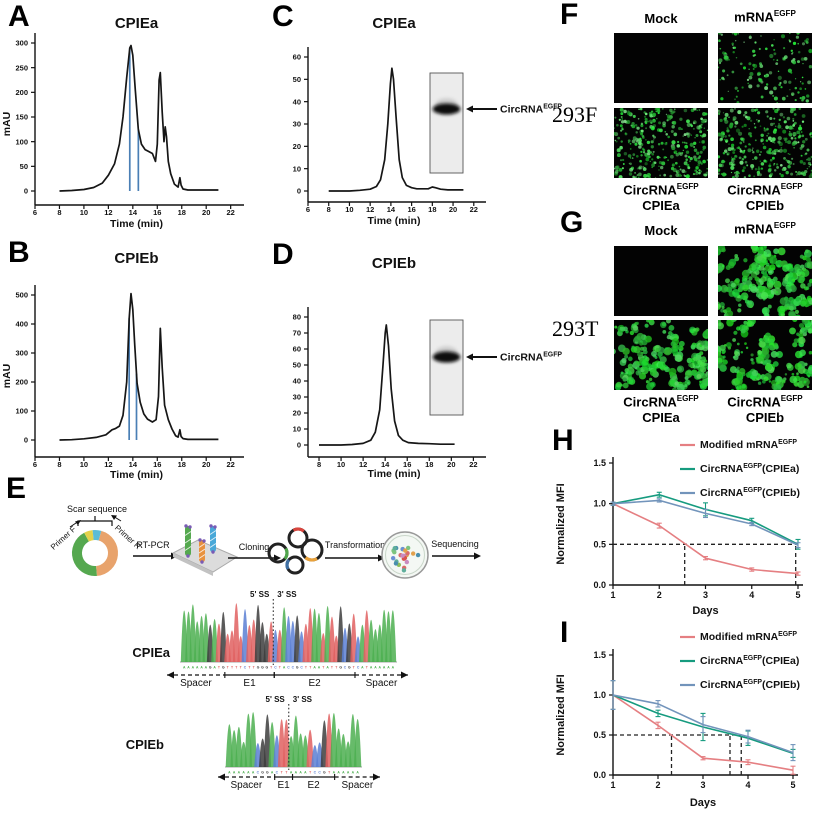 The width and height of the screenshot is (825, 814). I want to click on panel-letter-G: G, so click(572, 222).